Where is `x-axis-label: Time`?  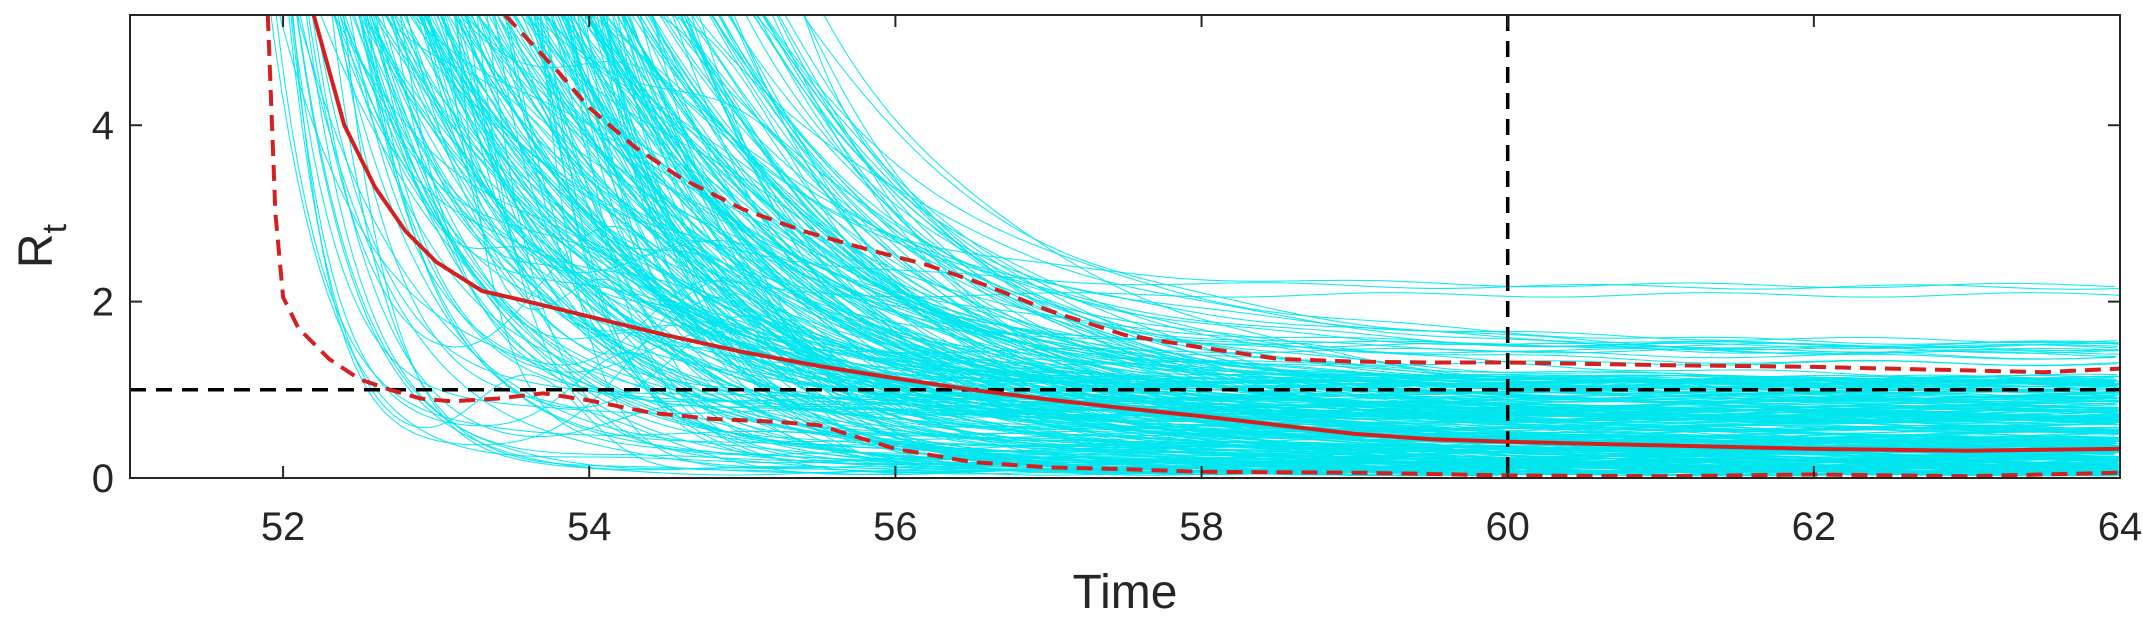 x-axis-label: Time is located at coordinates (1125, 592).